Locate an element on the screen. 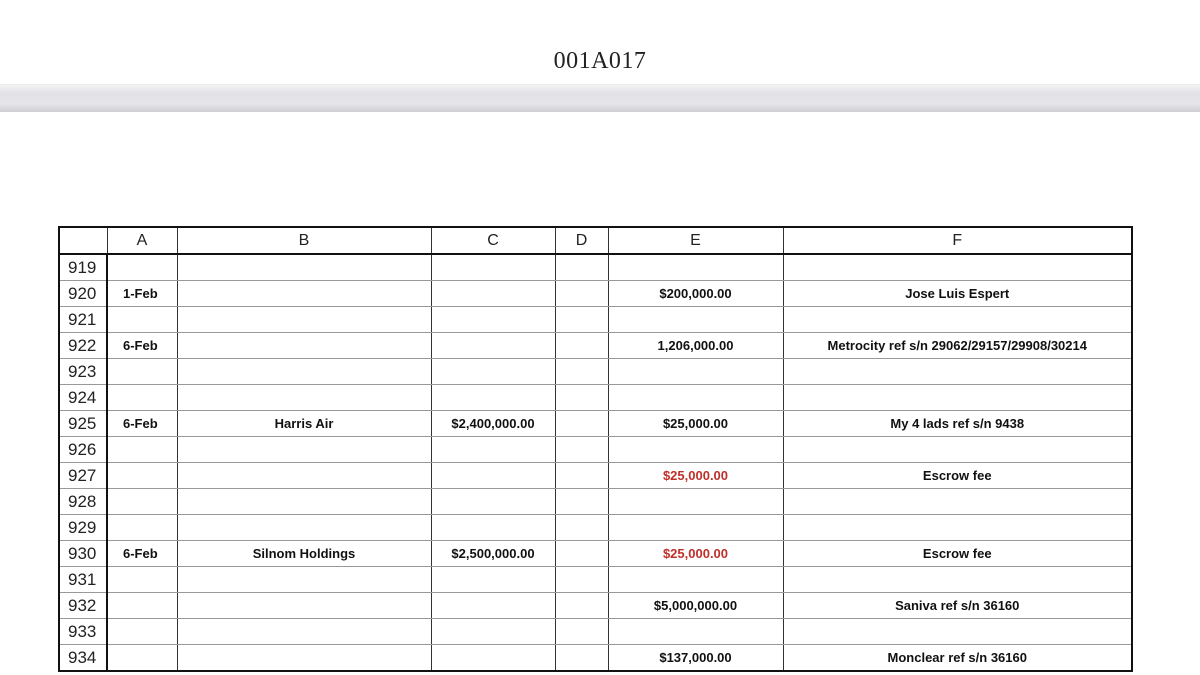  column-header-b: B is located at coordinates (304, 240).